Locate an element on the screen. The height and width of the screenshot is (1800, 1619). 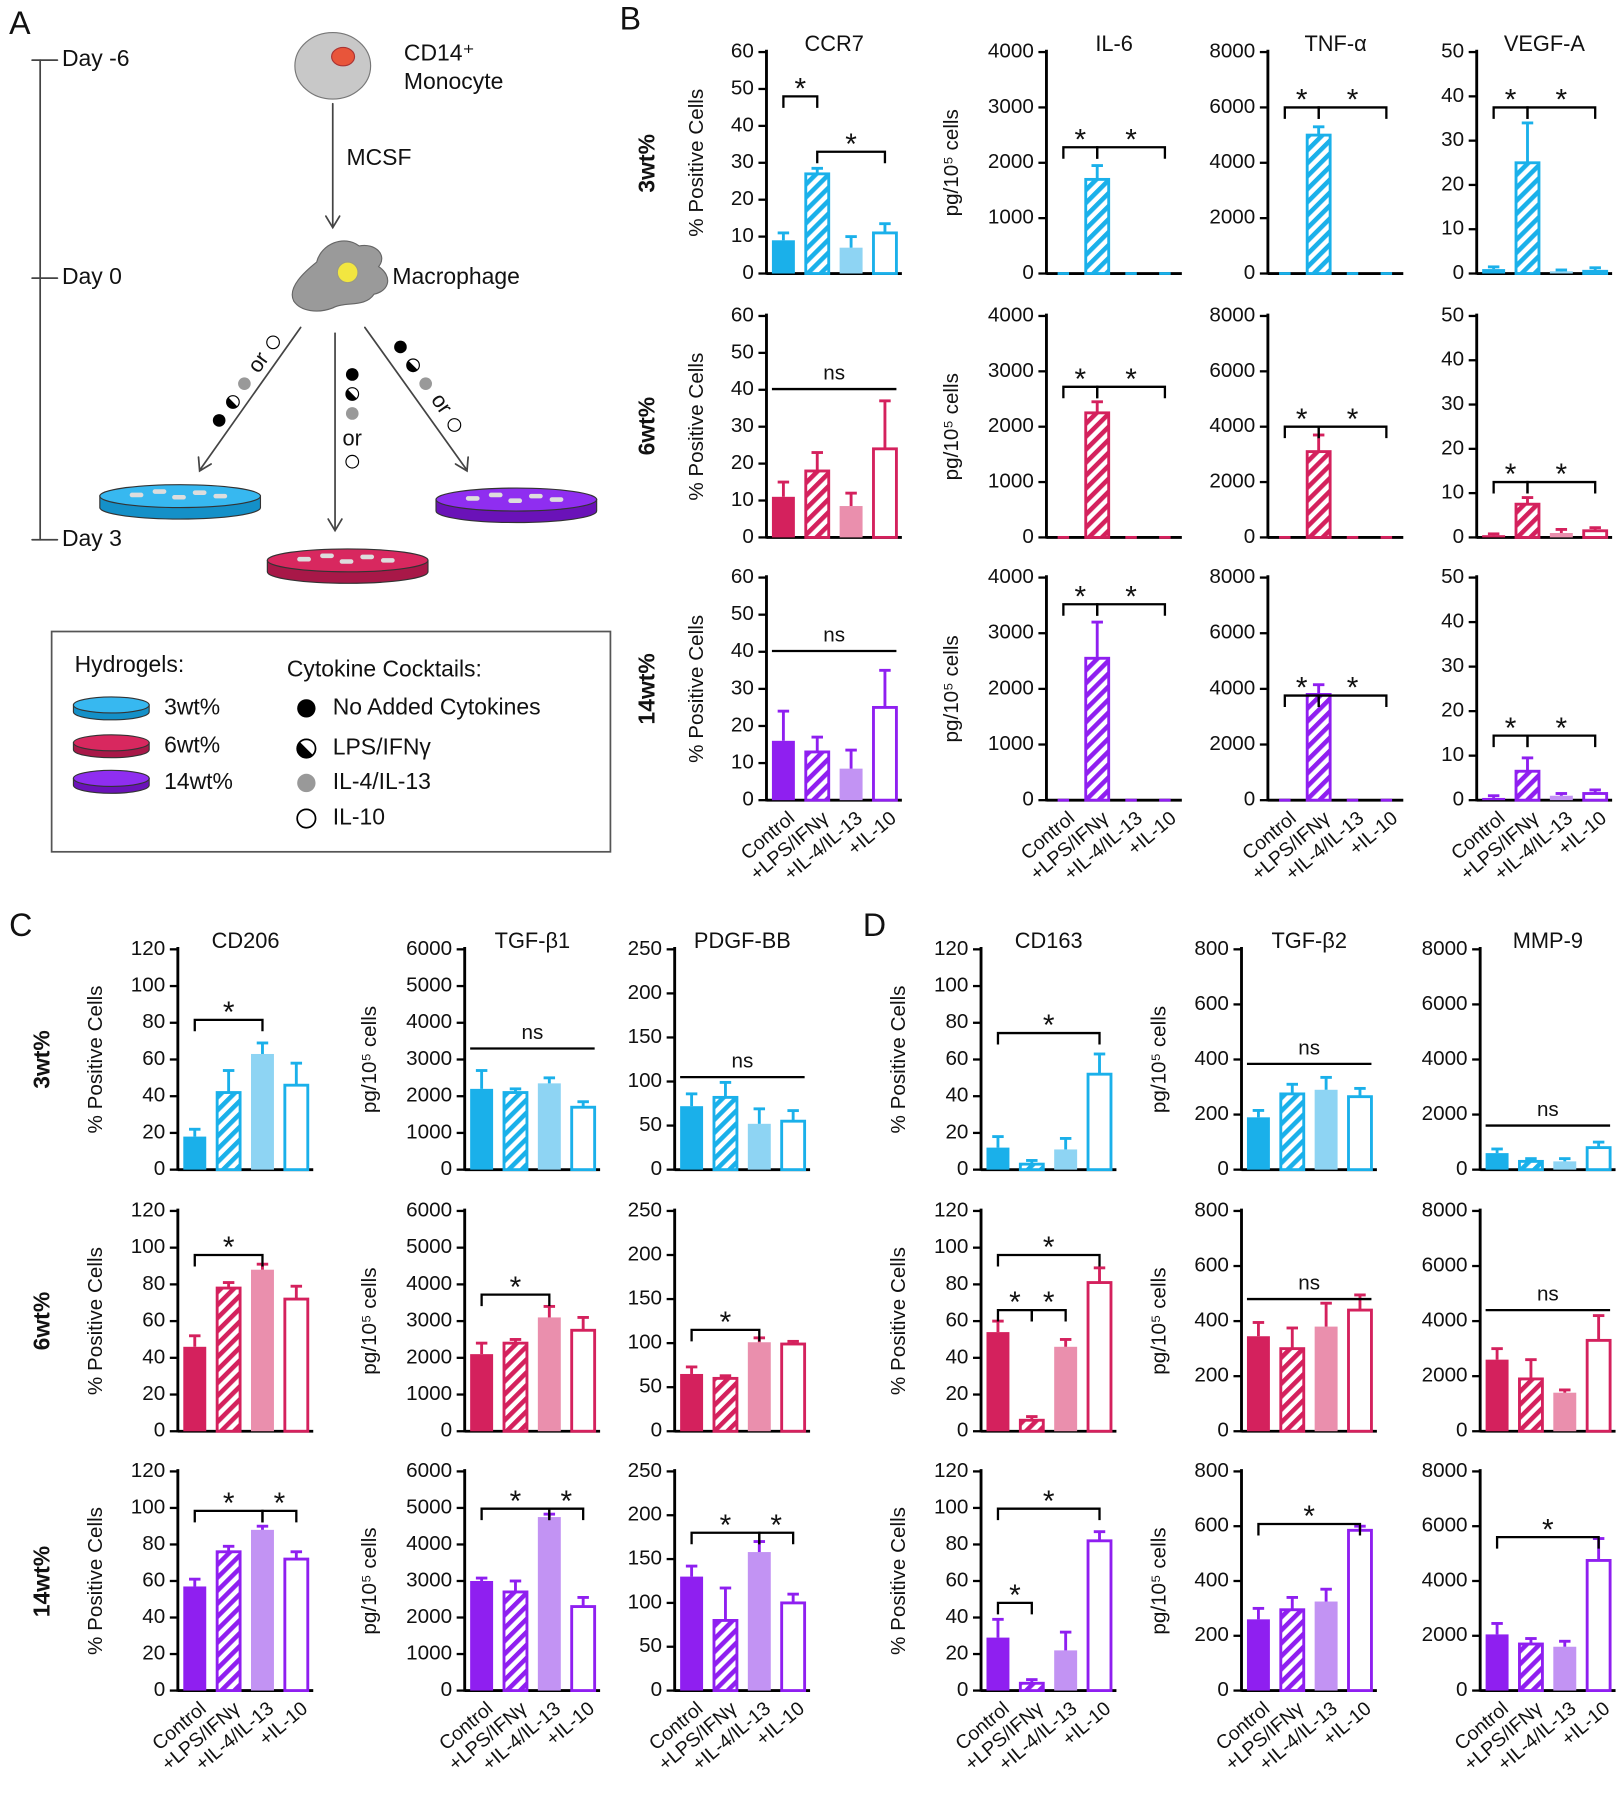
row-label: 6wt% is located at coordinates (42, 1321).